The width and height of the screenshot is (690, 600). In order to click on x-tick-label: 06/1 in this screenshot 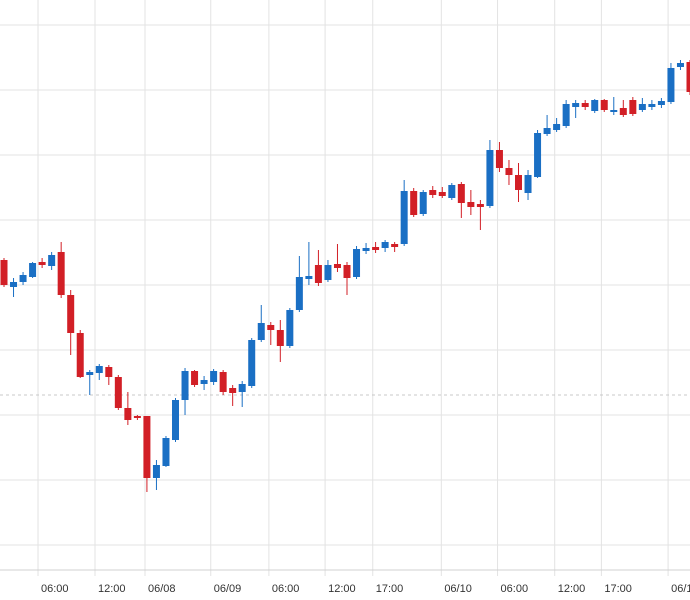, I will do `click(680, 589)`.